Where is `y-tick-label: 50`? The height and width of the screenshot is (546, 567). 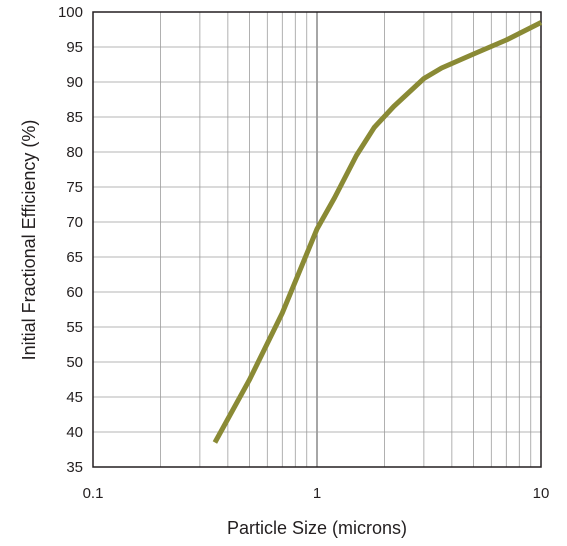
y-tick-label: 50 is located at coordinates (74, 362).